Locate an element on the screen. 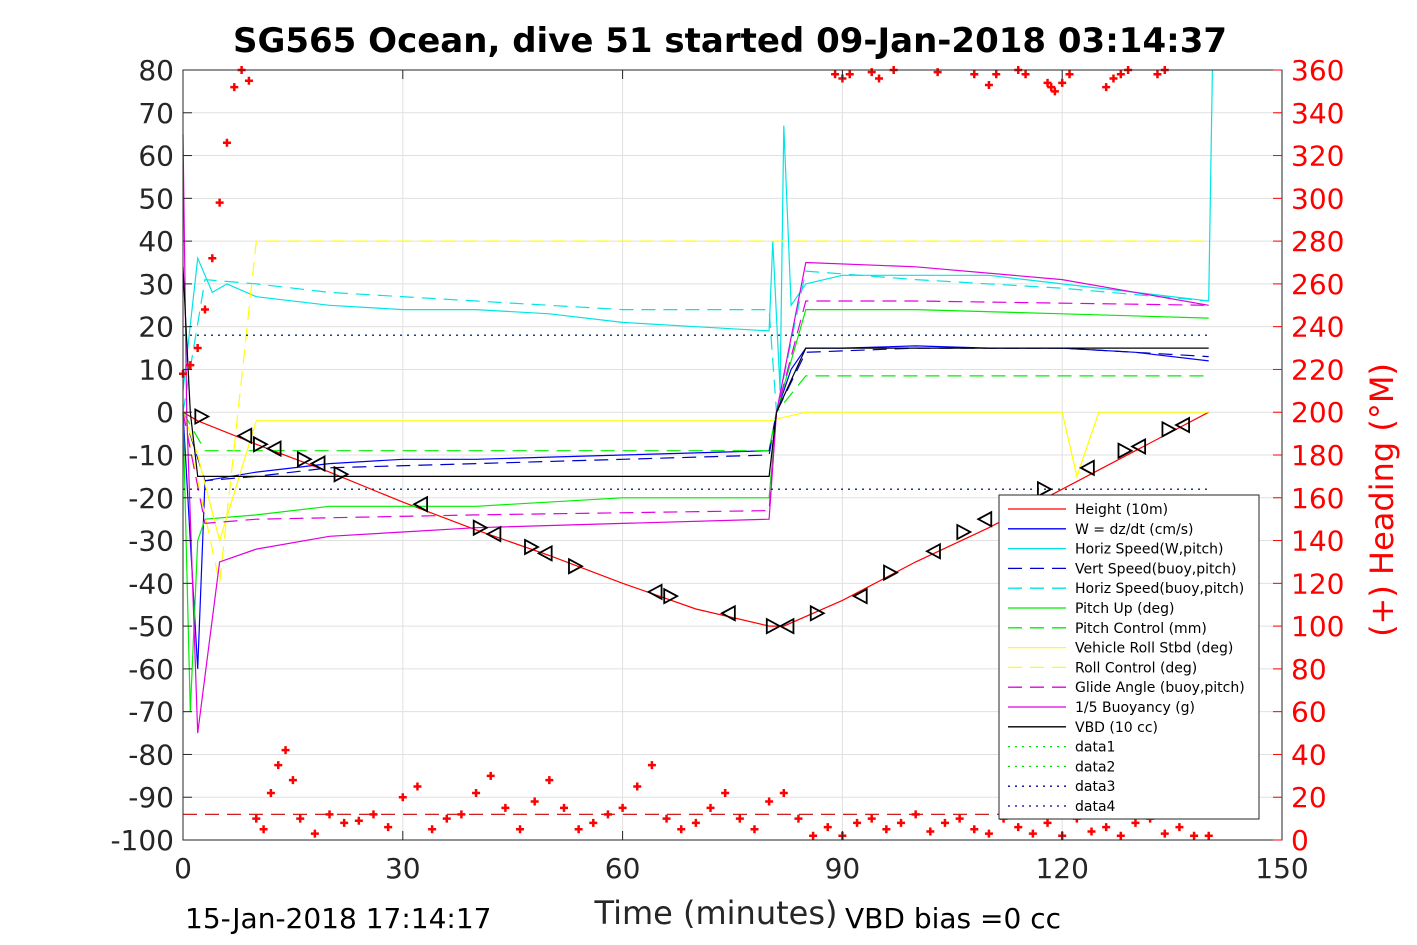  series-vehicle-roll-stbd-deg is located at coordinates (695, 477).